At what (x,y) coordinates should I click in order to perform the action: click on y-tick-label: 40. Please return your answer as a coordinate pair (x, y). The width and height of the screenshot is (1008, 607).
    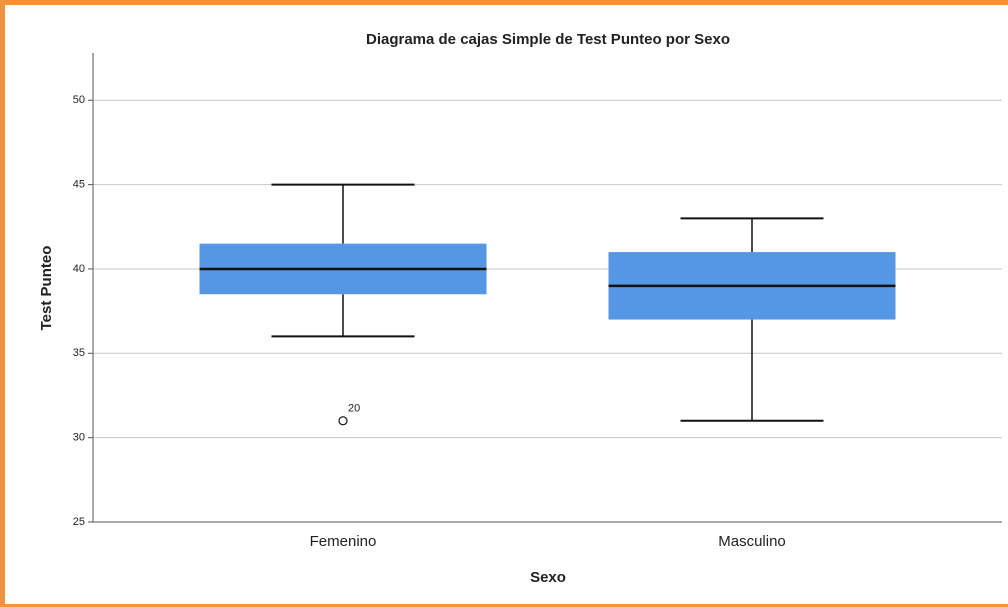
    Looking at the image, I should click on (79, 269).